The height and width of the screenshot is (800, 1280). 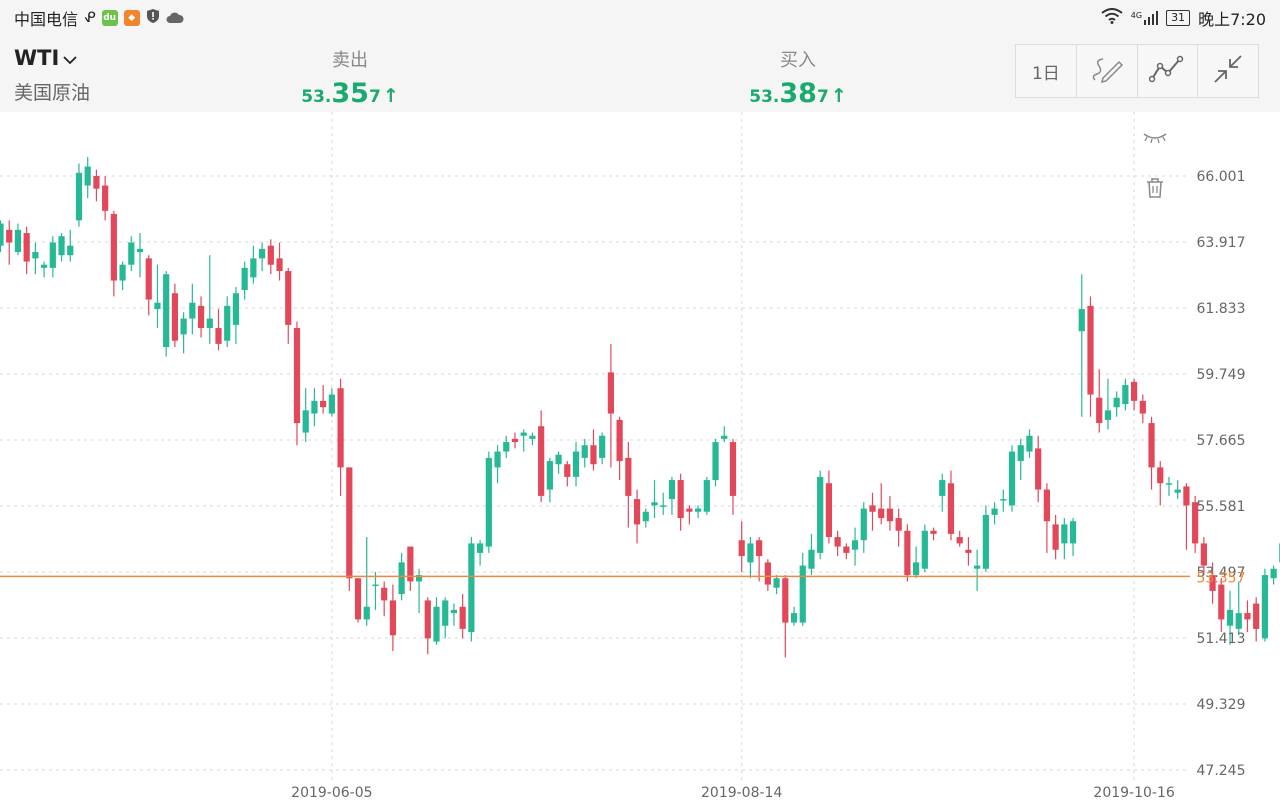 I want to click on sell-price-last: 7, so click(x=374, y=97).